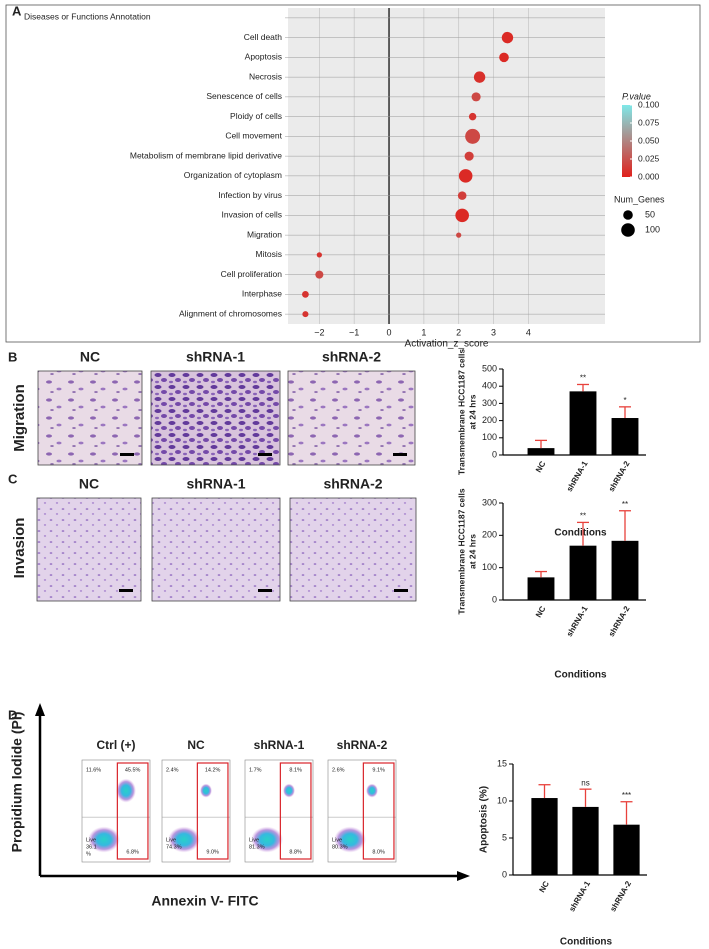  Describe the element at coordinates (252, 215) in the screenshot. I see `category-label: Invasion of cells` at that location.